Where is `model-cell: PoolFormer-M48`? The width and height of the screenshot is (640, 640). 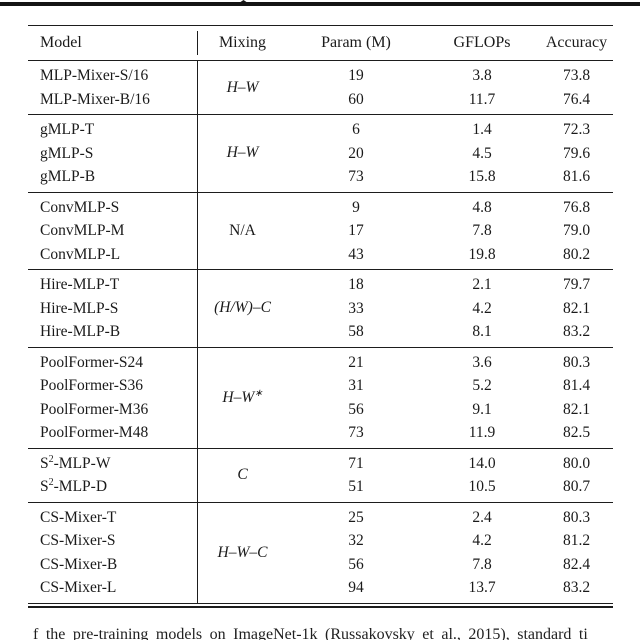 model-cell: PoolFormer-M48 is located at coordinates (94, 432).